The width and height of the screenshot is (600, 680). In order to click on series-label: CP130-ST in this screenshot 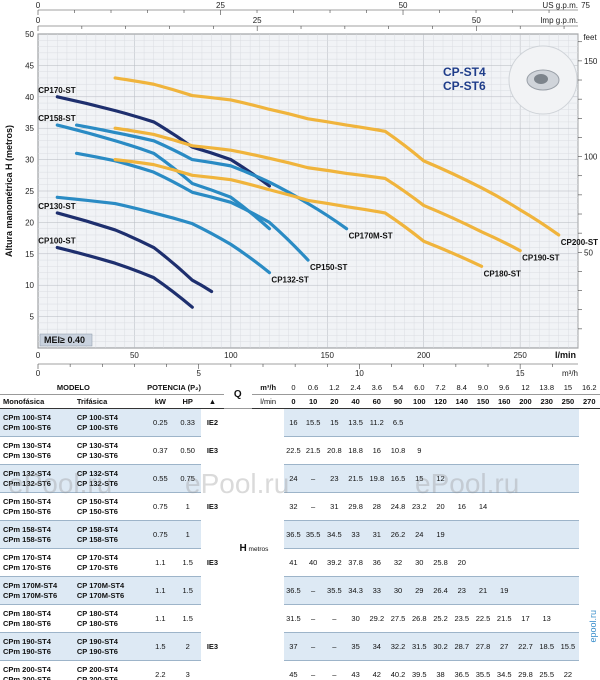, I will do `click(56, 206)`.